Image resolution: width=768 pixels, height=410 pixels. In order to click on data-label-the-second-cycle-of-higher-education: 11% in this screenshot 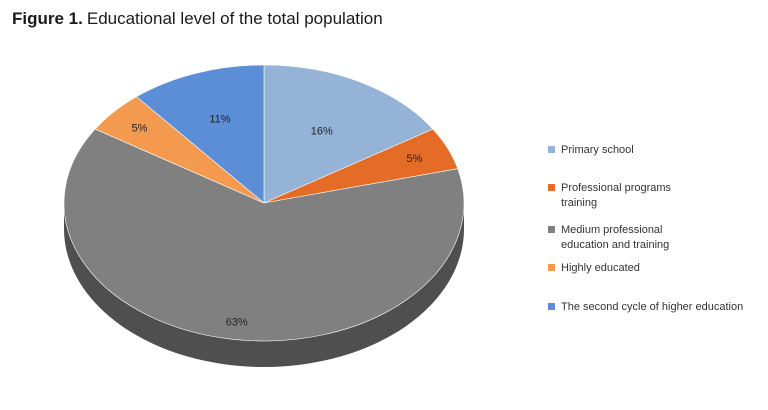, I will do `click(219, 120)`.